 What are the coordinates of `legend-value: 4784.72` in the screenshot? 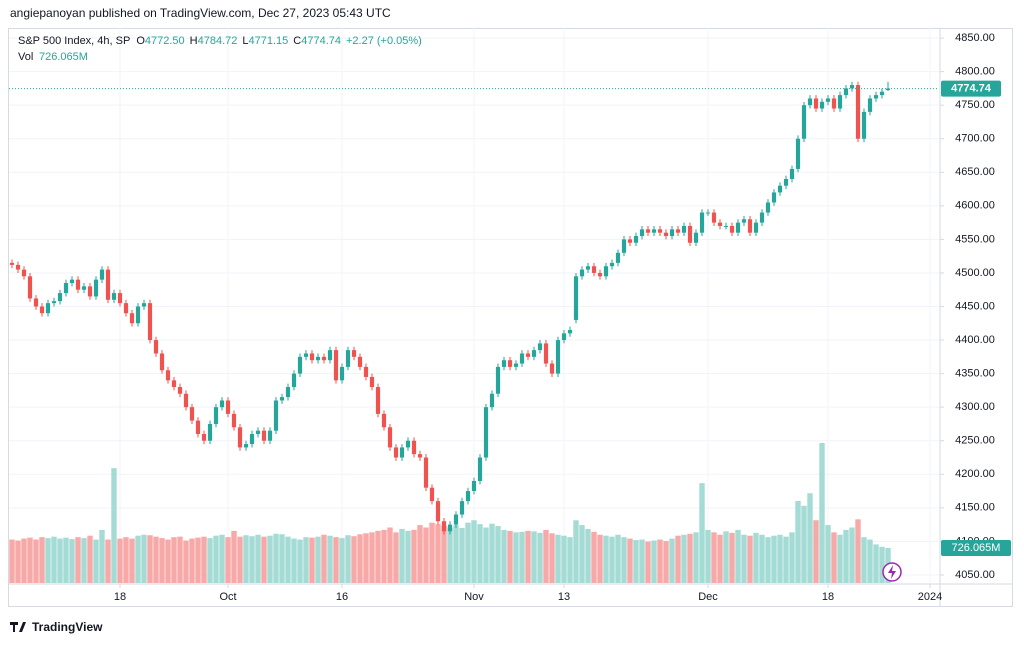 It's located at (218, 41).